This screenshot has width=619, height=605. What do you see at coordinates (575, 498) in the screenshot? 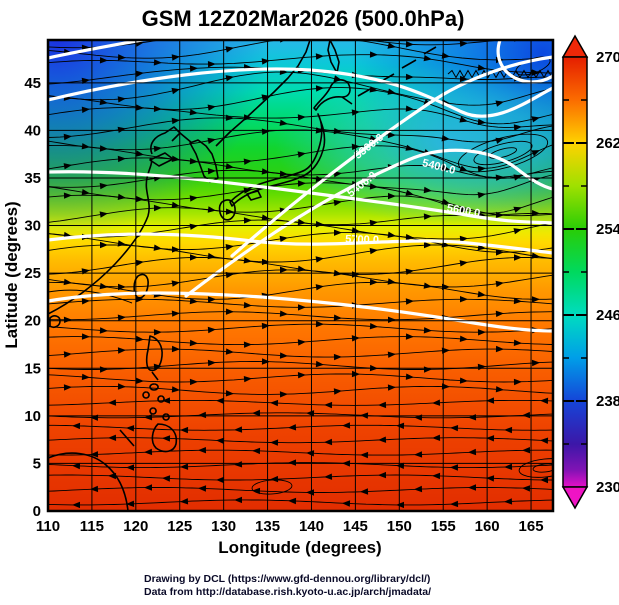
I see `colorbar-bottom-arrow` at bounding box center [575, 498].